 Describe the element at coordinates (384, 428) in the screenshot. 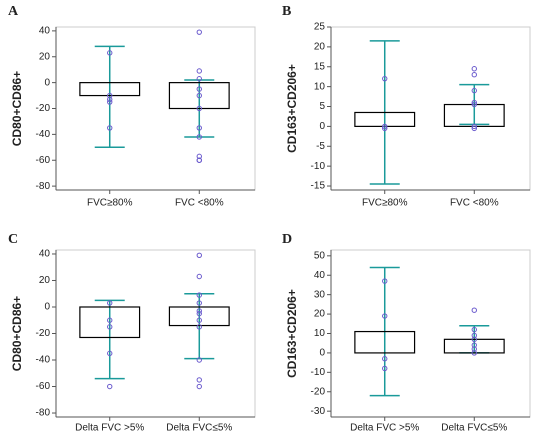

I see `x-tick-label: Delta FVC >5%` at that location.